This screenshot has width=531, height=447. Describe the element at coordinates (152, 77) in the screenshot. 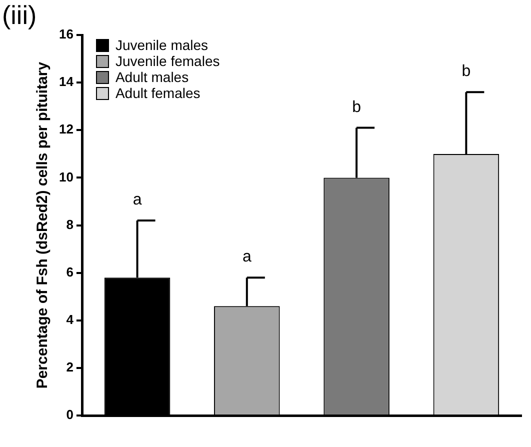

I see `legend-label: Adult males` at that location.